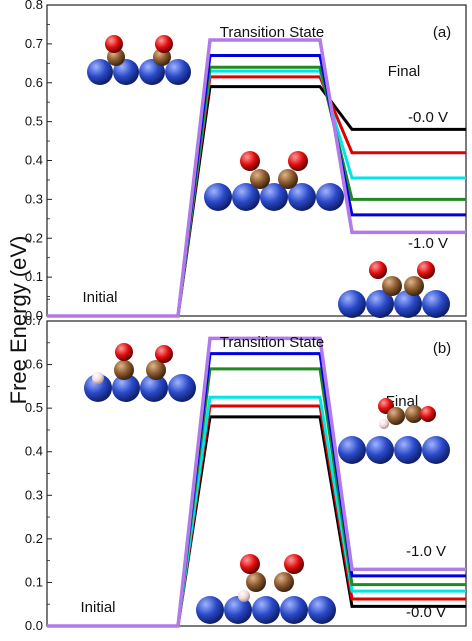  What do you see at coordinates (442, 32) in the screenshot?
I see `panel-label: (a)` at bounding box center [442, 32].